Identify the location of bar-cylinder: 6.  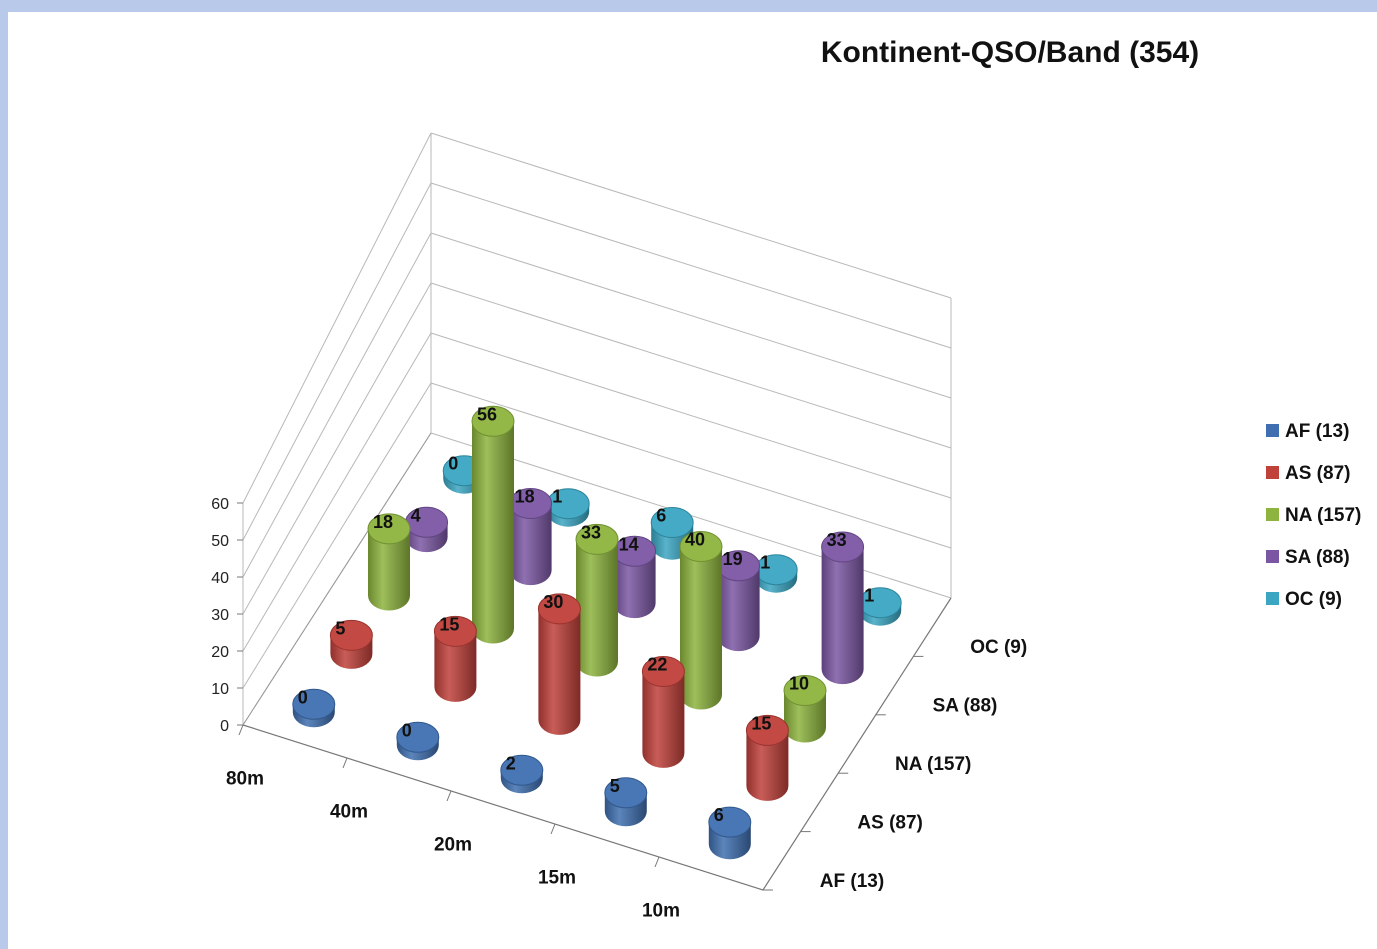
(730, 832).